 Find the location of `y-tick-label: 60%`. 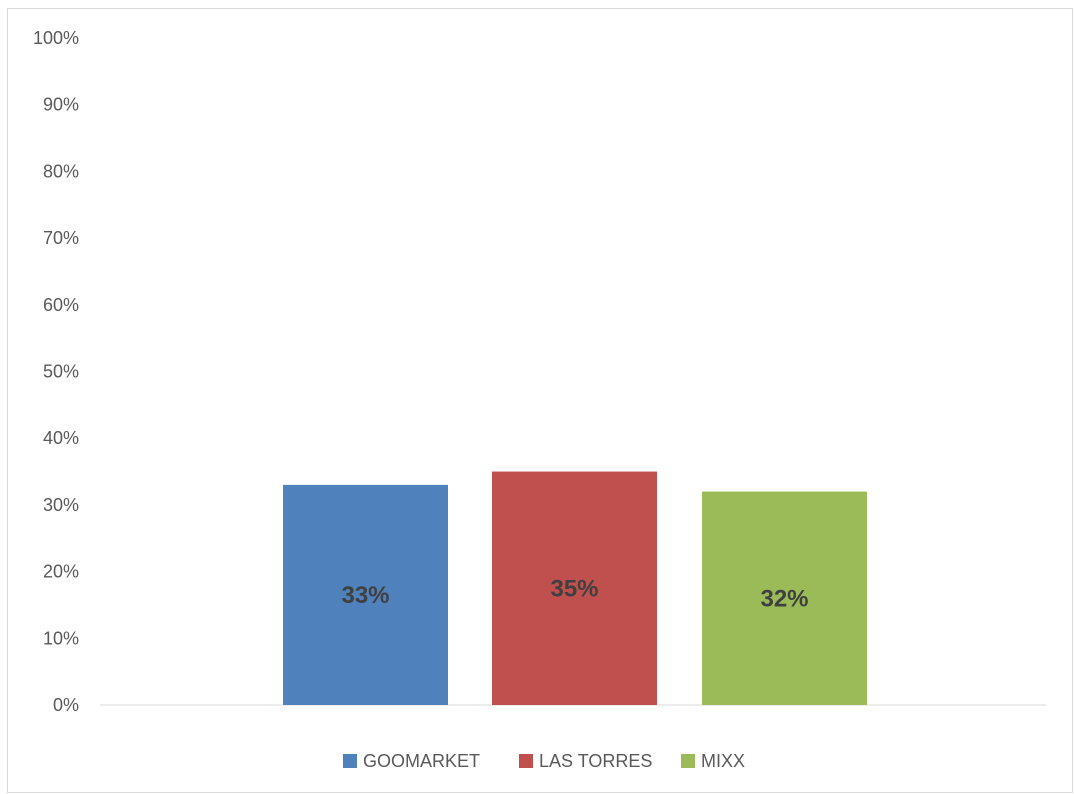

y-tick-label: 60% is located at coordinates (61, 305).